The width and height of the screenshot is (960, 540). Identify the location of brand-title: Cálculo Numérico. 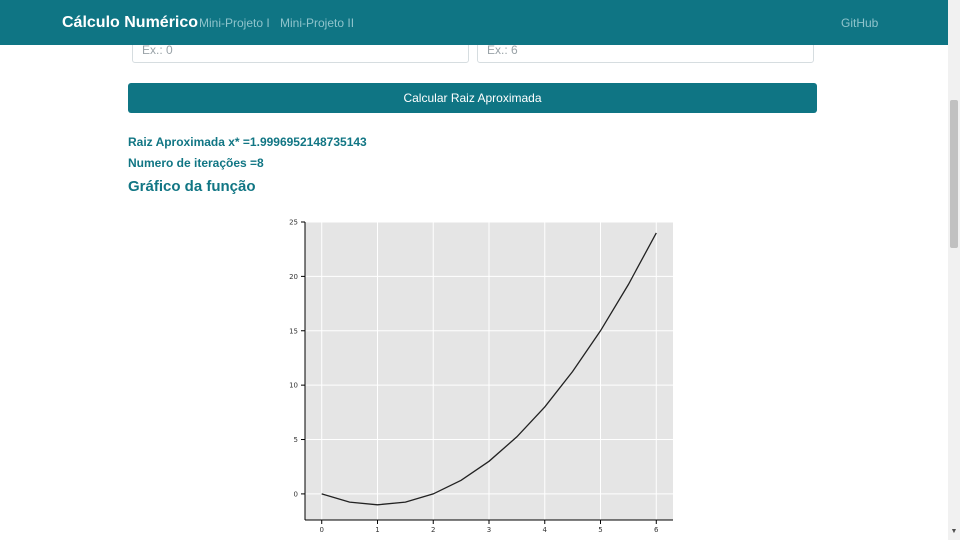
(130, 22).